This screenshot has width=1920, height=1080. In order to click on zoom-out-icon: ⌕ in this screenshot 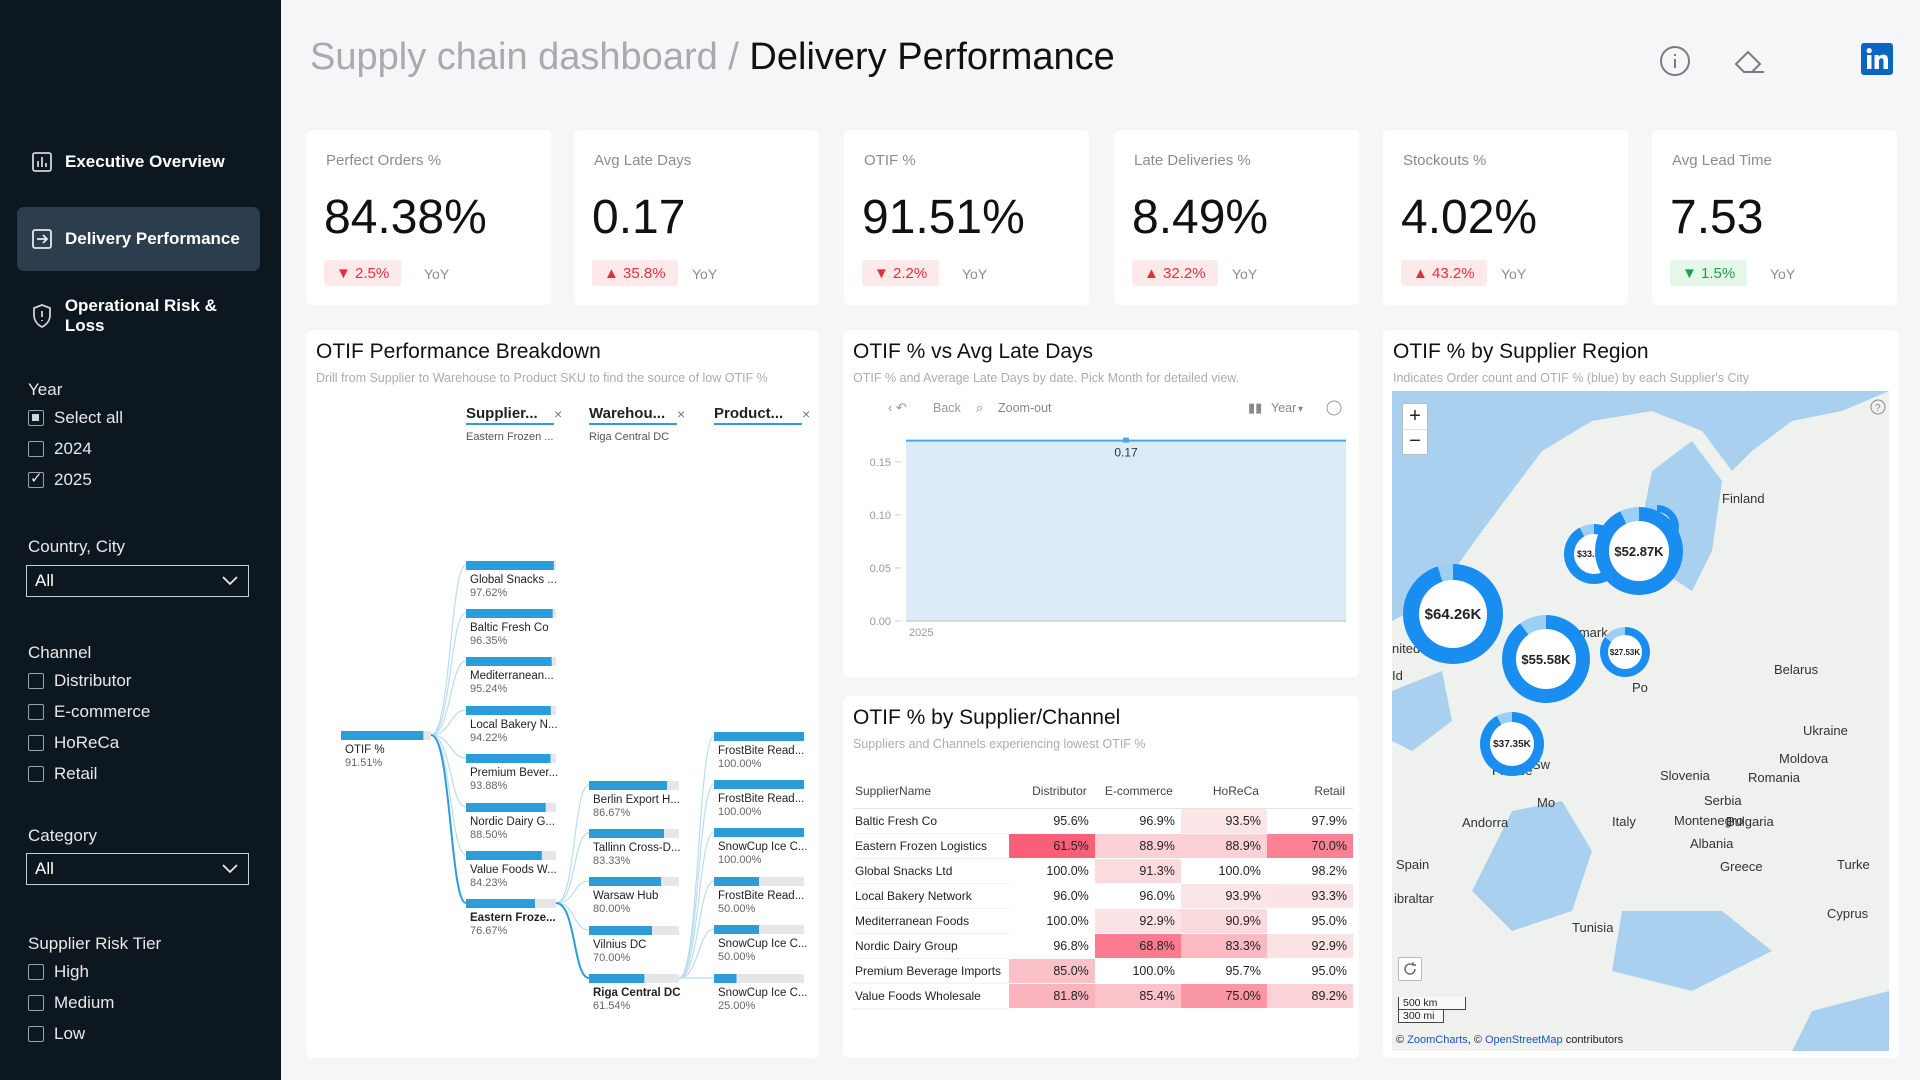, I will do `click(979, 407)`.